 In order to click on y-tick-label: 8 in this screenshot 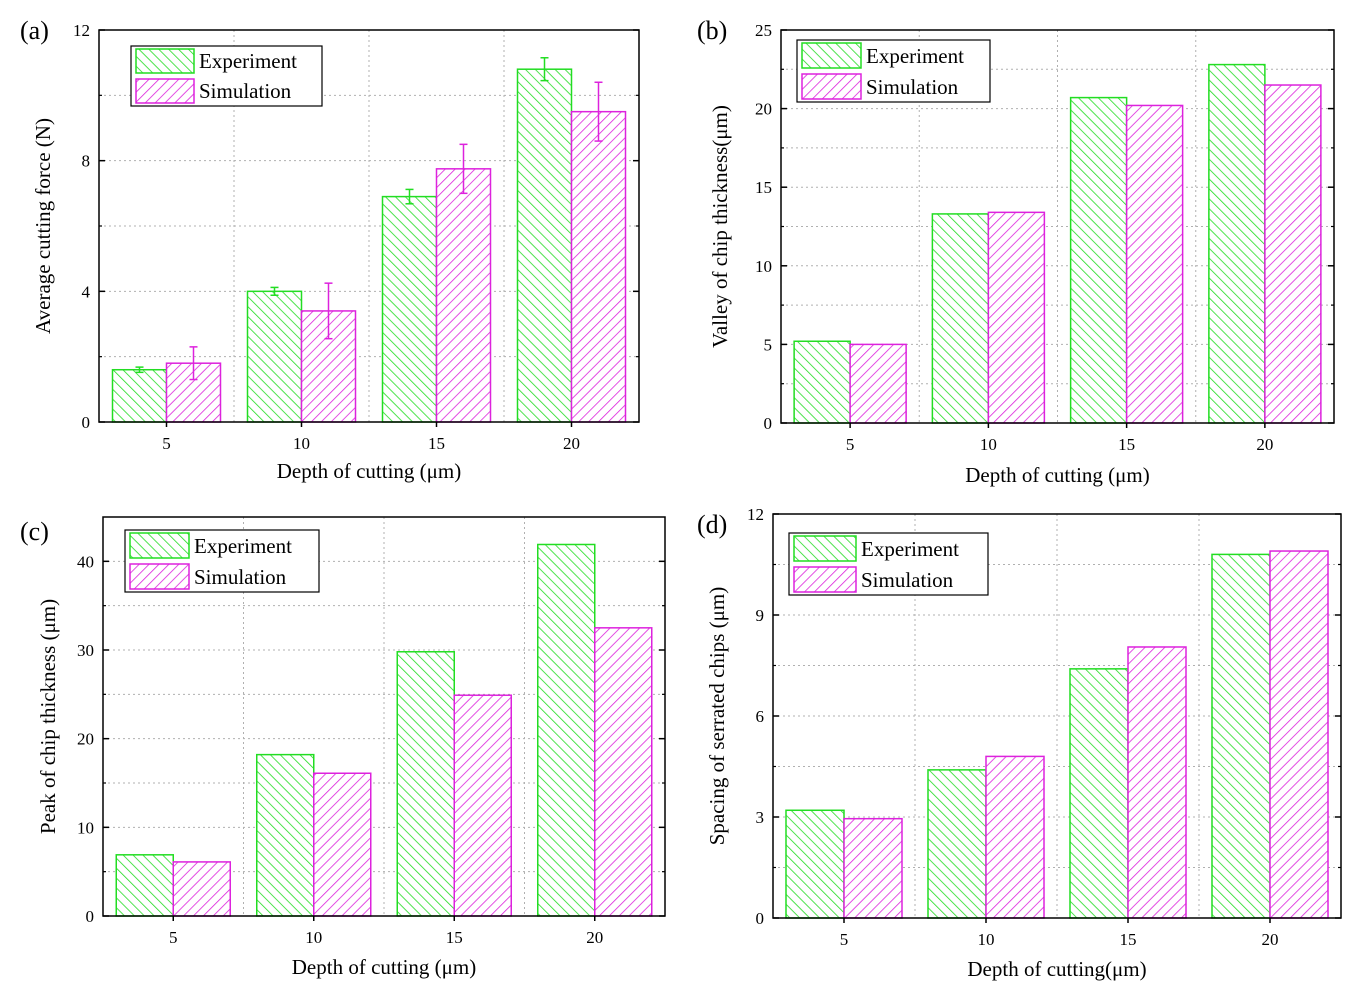, I will do `click(86, 161)`.